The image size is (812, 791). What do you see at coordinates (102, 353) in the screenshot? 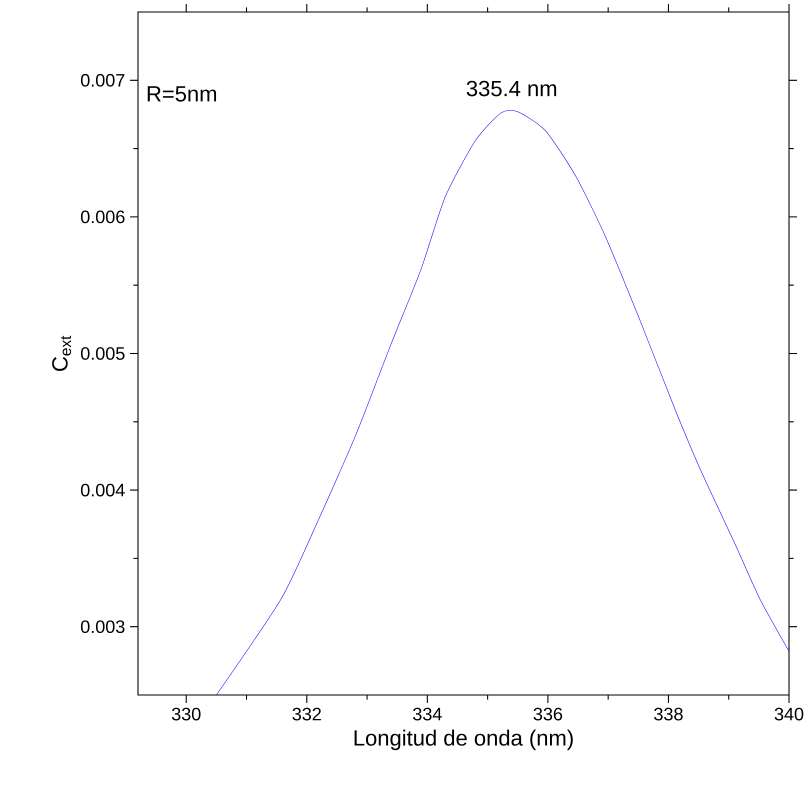
I see `y-tick-label: 0.005` at bounding box center [102, 353].